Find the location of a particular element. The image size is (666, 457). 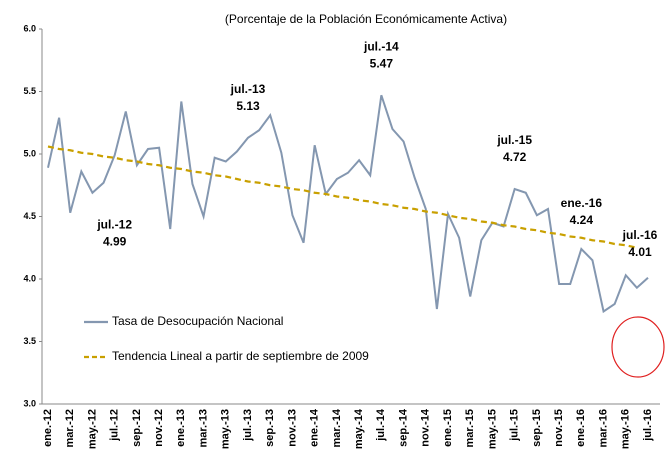

annotation-value: 4.01 is located at coordinates (640, 252).